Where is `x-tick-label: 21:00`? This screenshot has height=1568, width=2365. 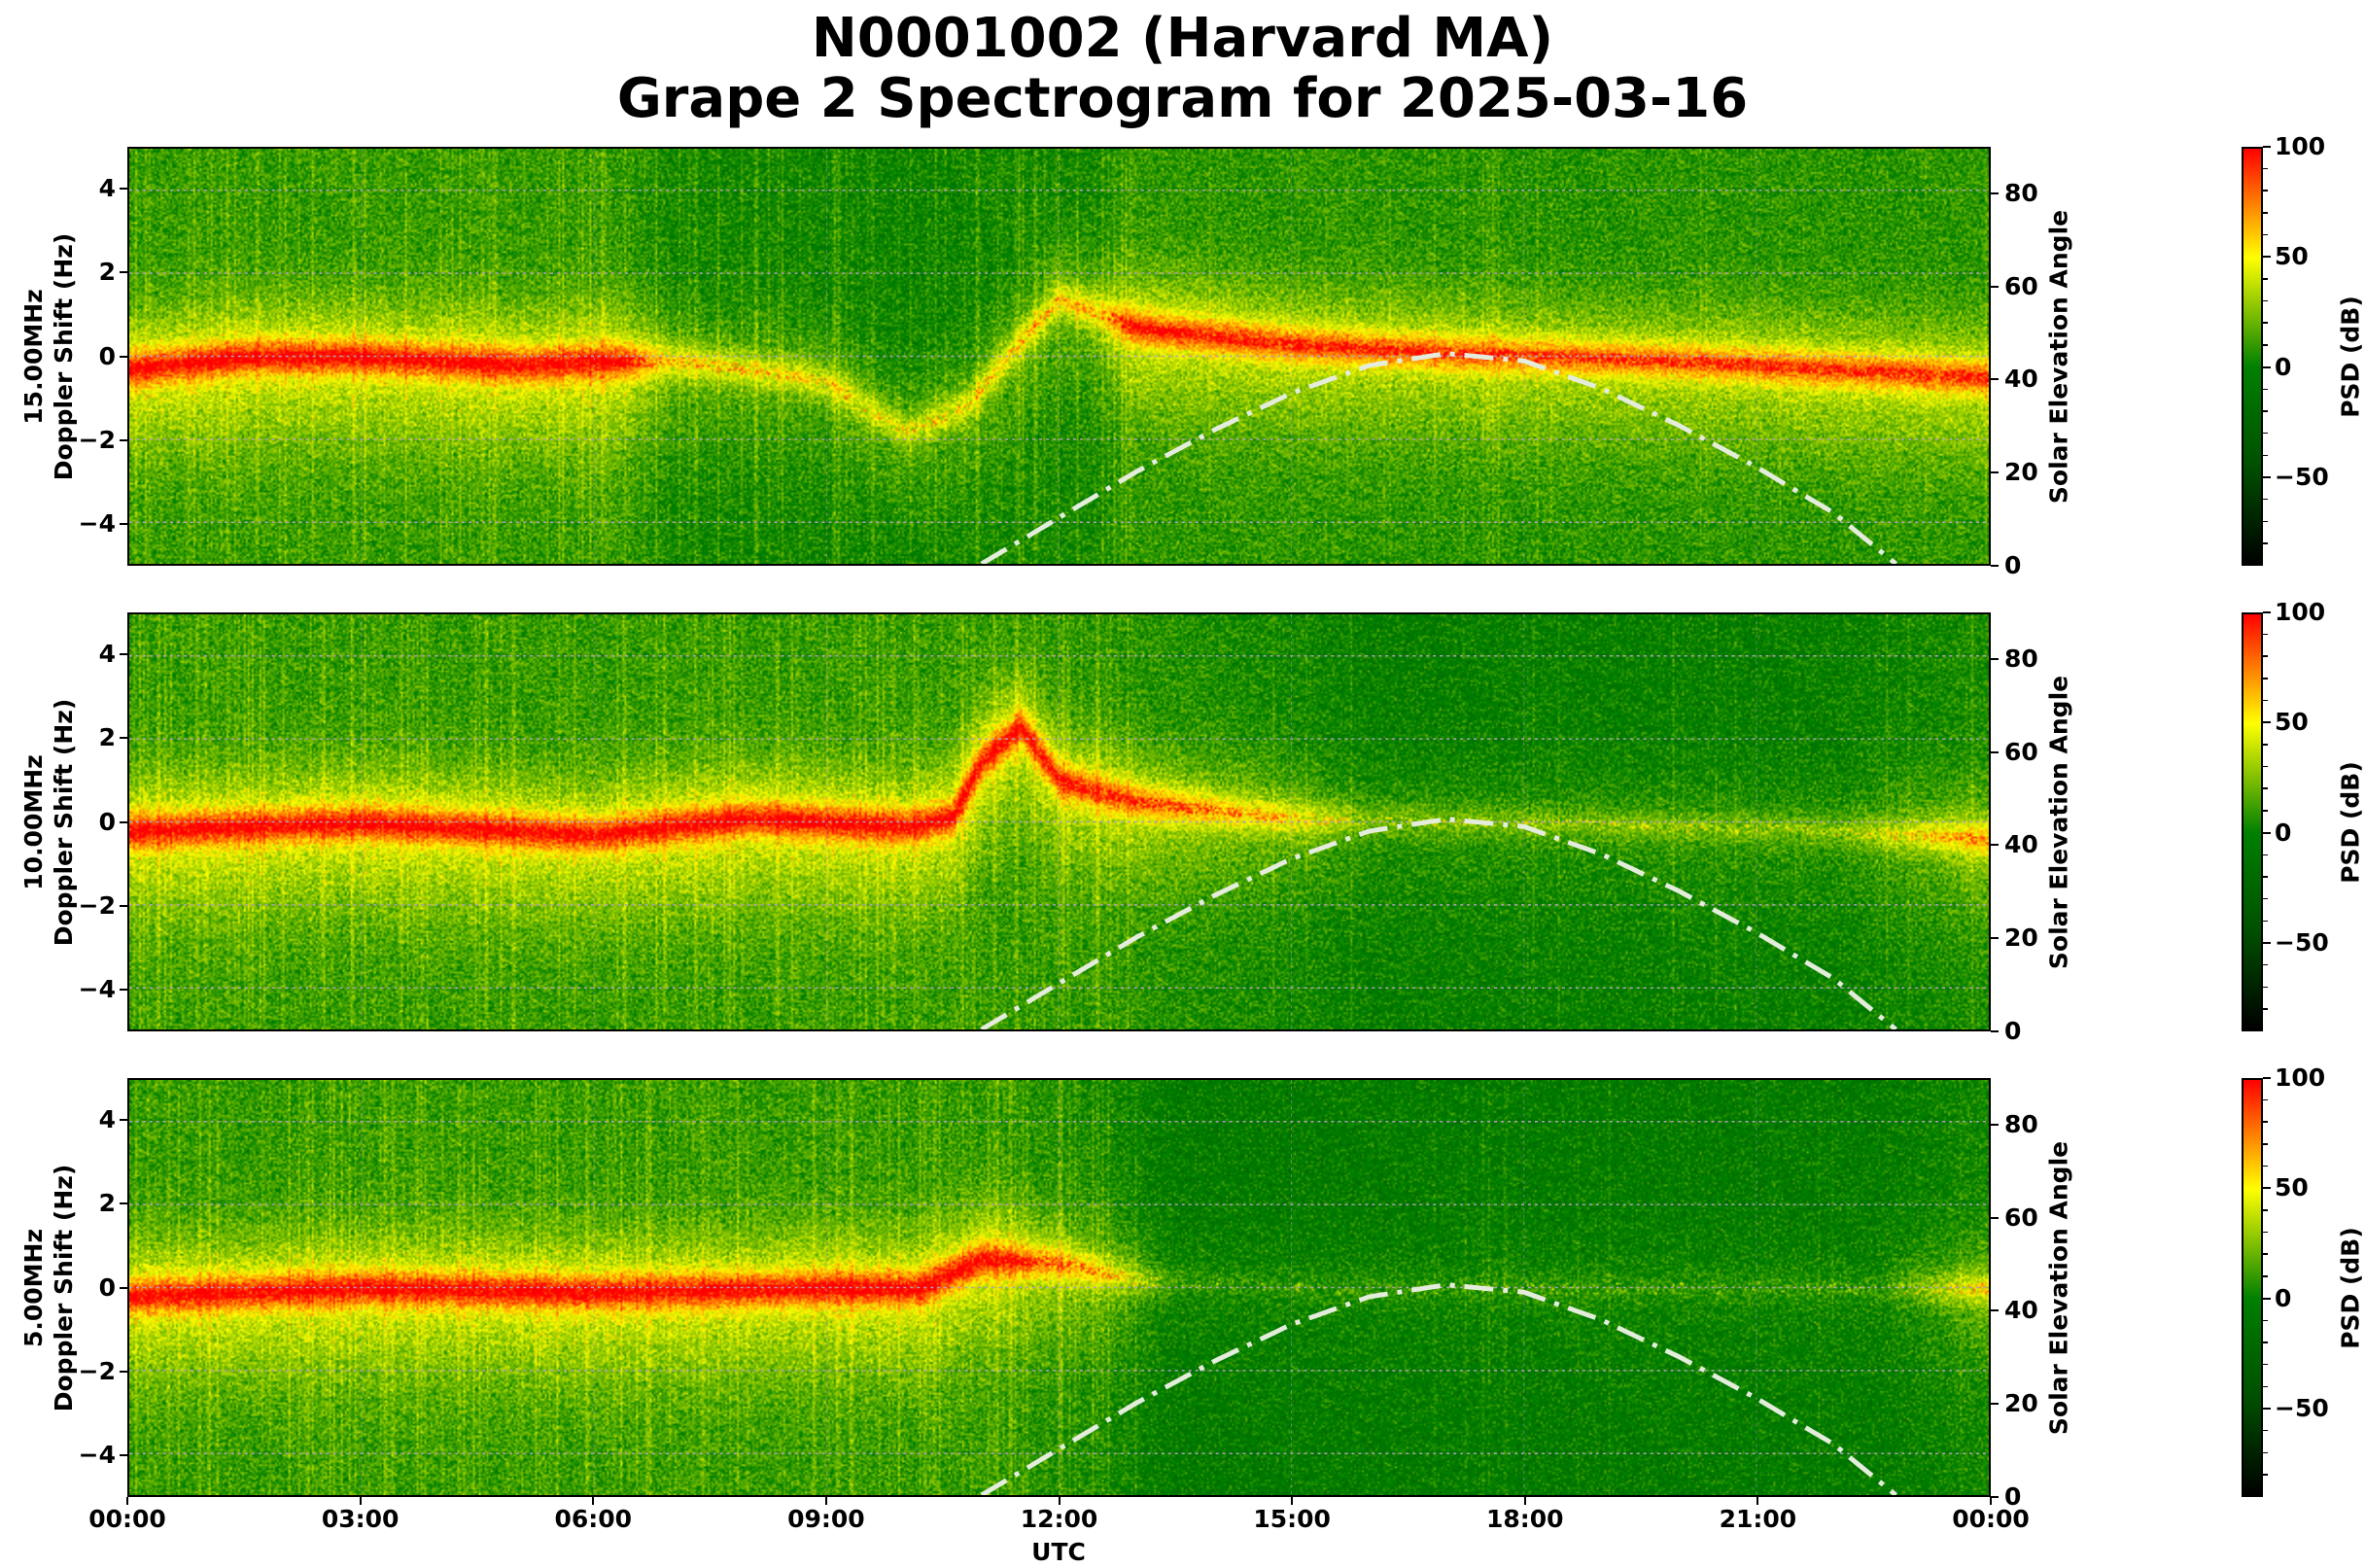 x-tick-label: 21:00 is located at coordinates (1758, 1519).